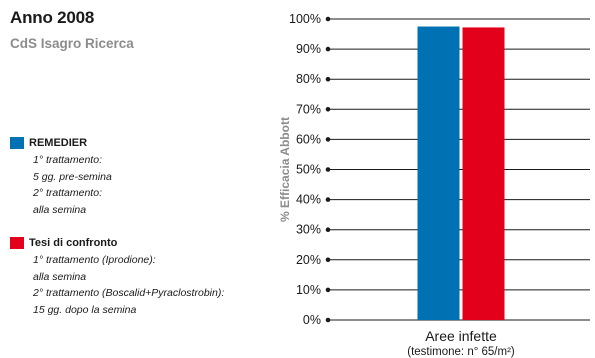 The height and width of the screenshot is (358, 595). What do you see at coordinates (58, 143) in the screenshot?
I see `legend-label: REMEDIER` at bounding box center [58, 143].